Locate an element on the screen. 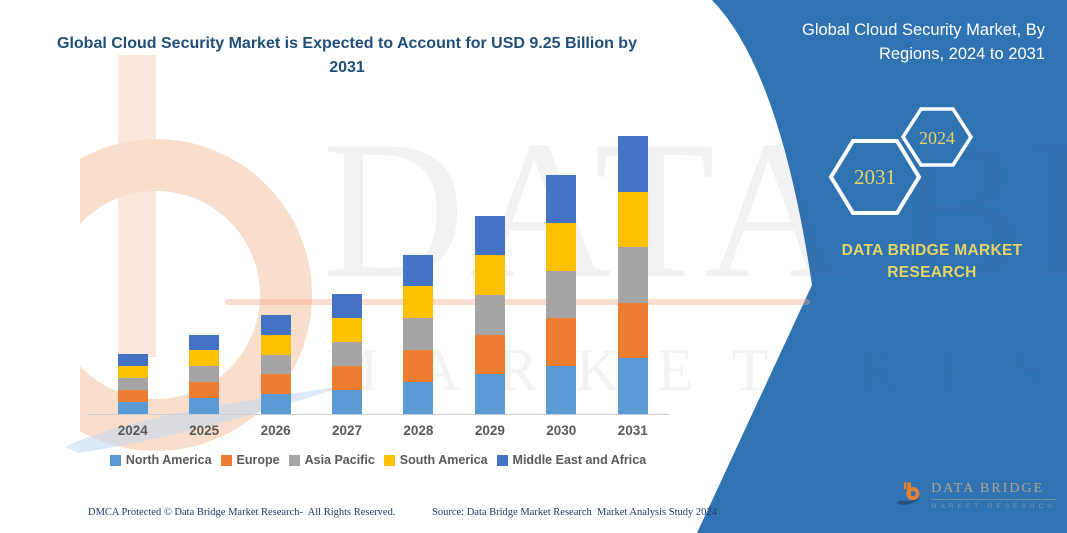 Image resolution: width=1067 pixels, height=533 pixels. segment-middle-east-and-africa-2031 is located at coordinates (632, 164).